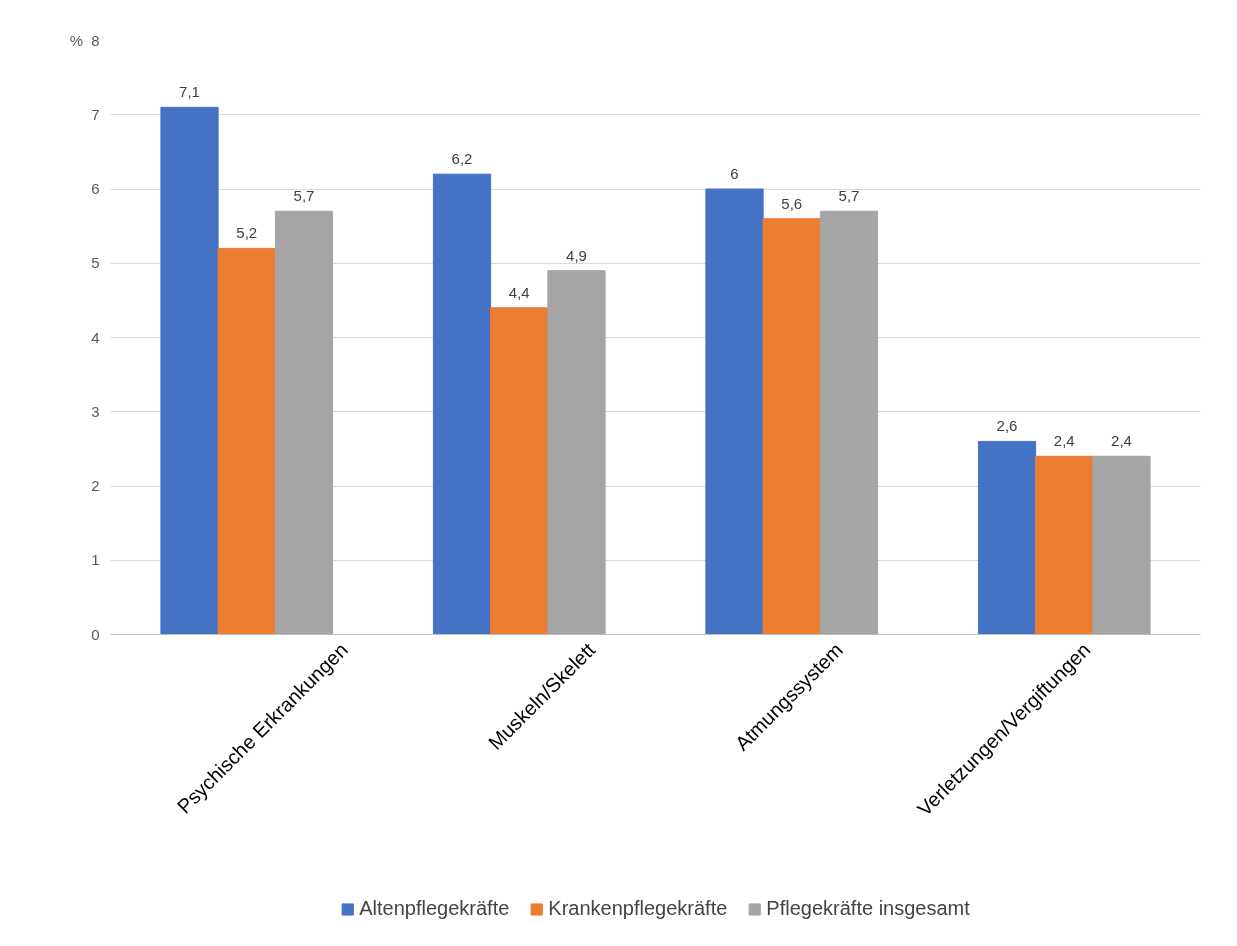 The image size is (1237, 946). What do you see at coordinates (247, 233) in the screenshot?
I see `data-label: 5,2` at bounding box center [247, 233].